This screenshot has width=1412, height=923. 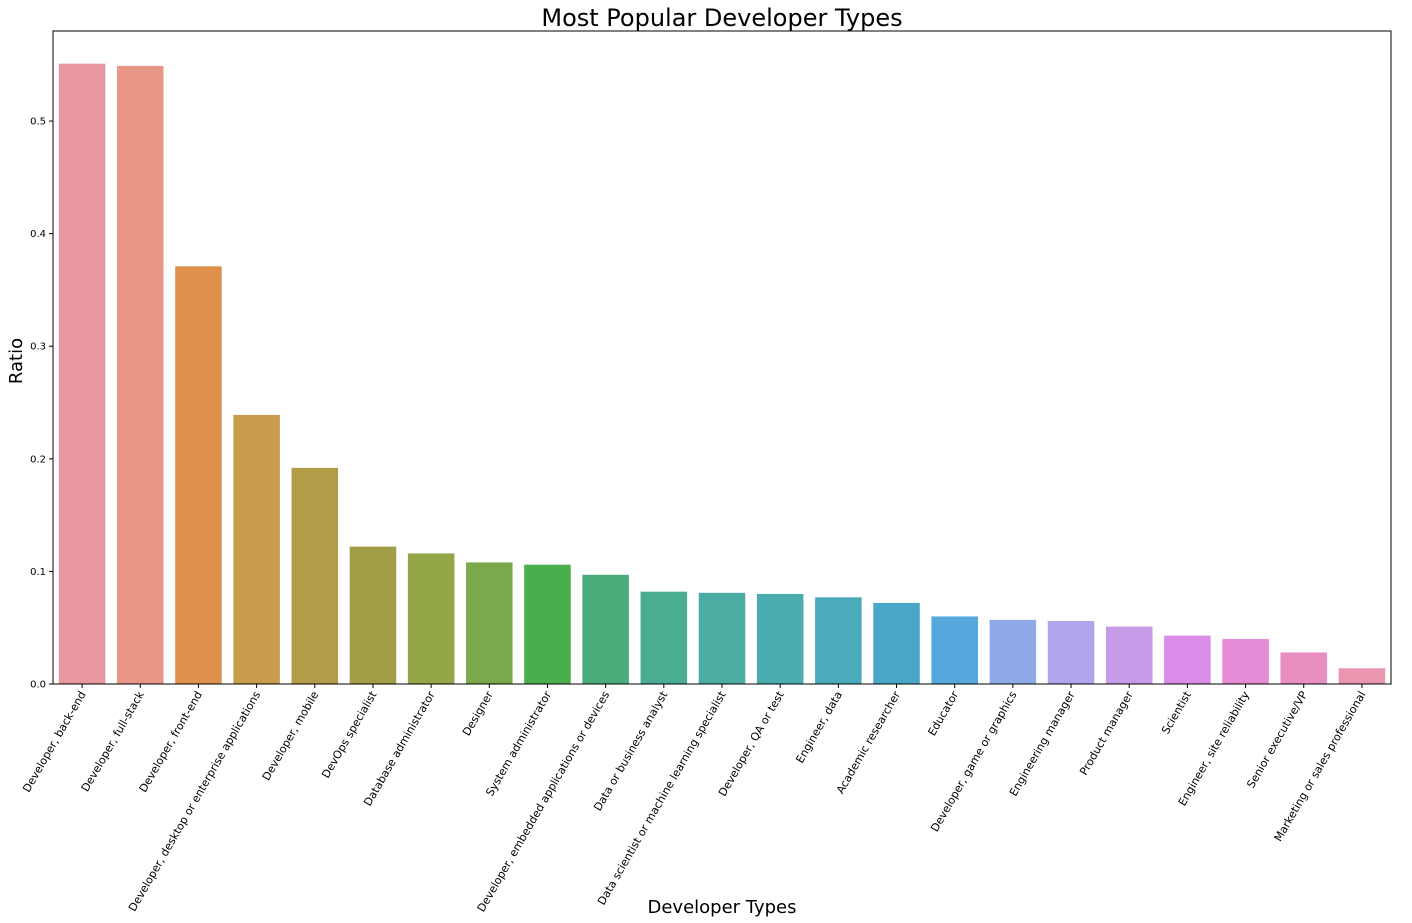 What do you see at coordinates (38, 122) in the screenshot?
I see `y-tick-label: 0.5` at bounding box center [38, 122].